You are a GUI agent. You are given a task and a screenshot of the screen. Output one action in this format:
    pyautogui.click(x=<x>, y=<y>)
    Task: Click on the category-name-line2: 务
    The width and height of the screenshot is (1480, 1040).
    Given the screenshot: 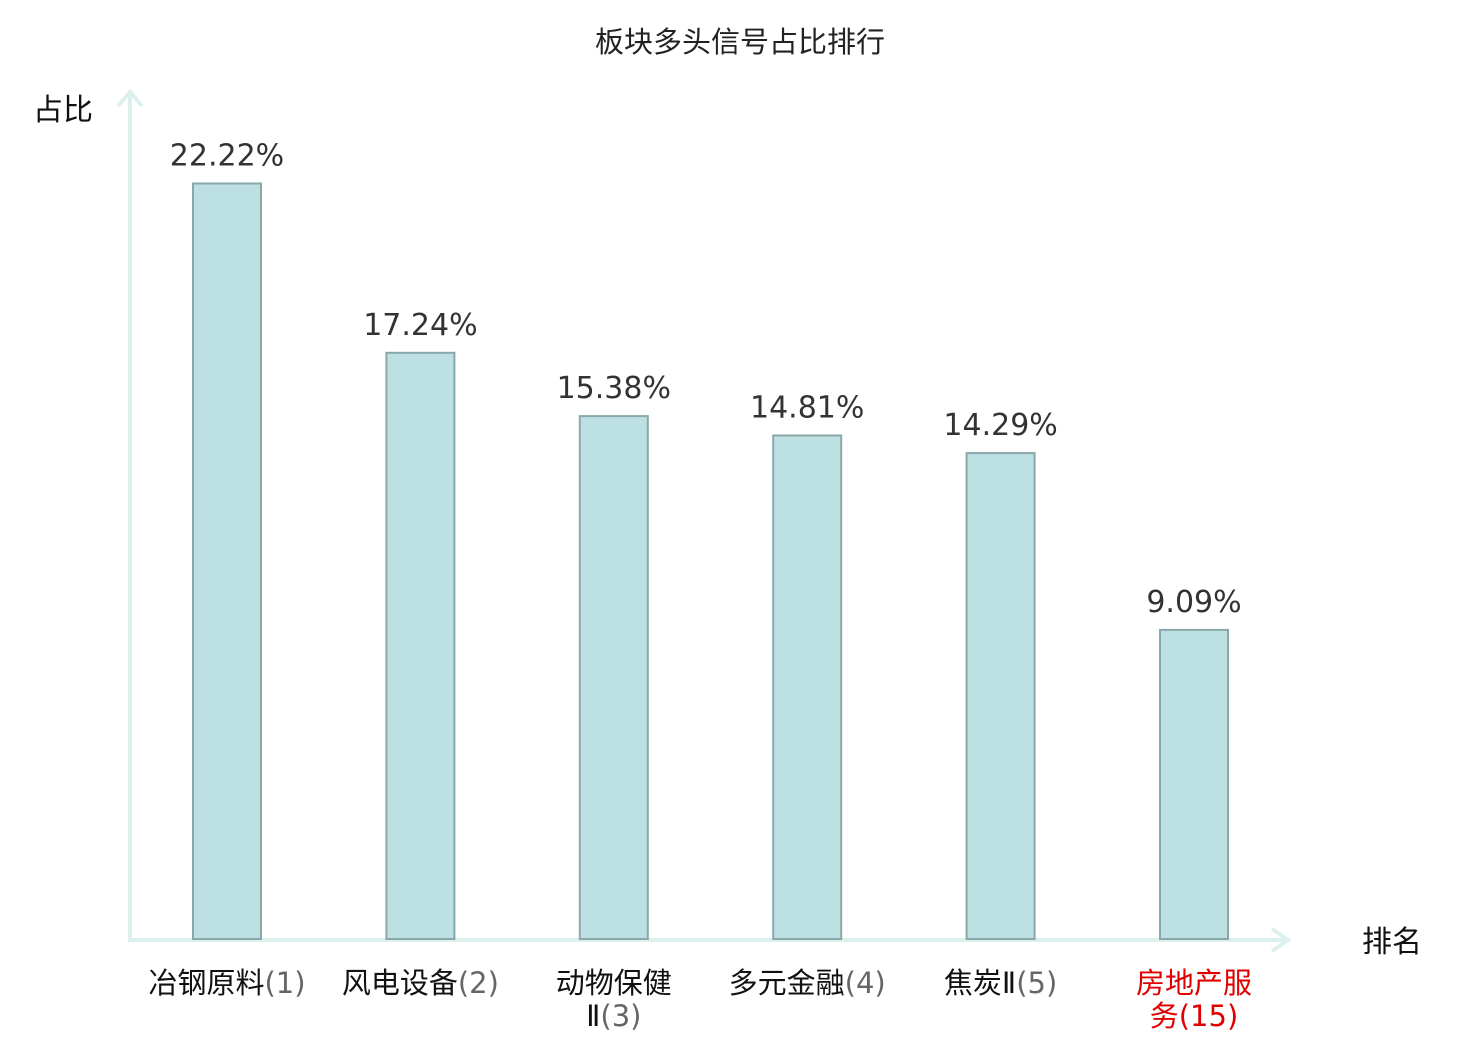 What is the action you would take?
    pyautogui.click(x=1164, y=1016)
    